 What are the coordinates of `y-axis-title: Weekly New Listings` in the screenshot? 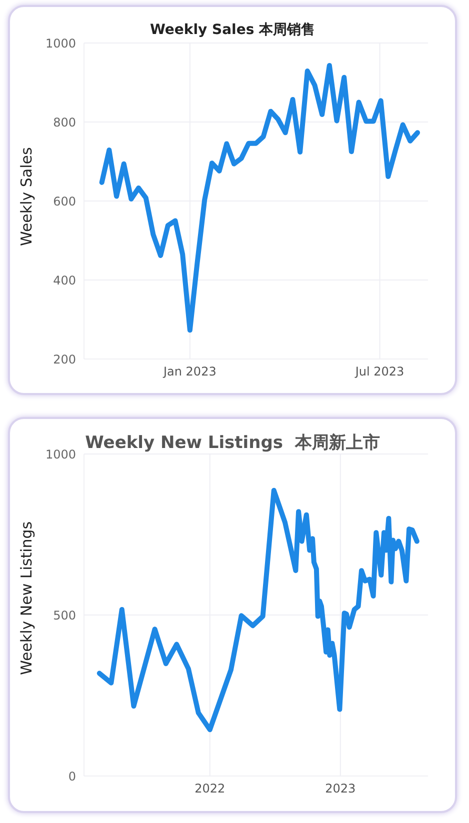 It's located at (26, 598).